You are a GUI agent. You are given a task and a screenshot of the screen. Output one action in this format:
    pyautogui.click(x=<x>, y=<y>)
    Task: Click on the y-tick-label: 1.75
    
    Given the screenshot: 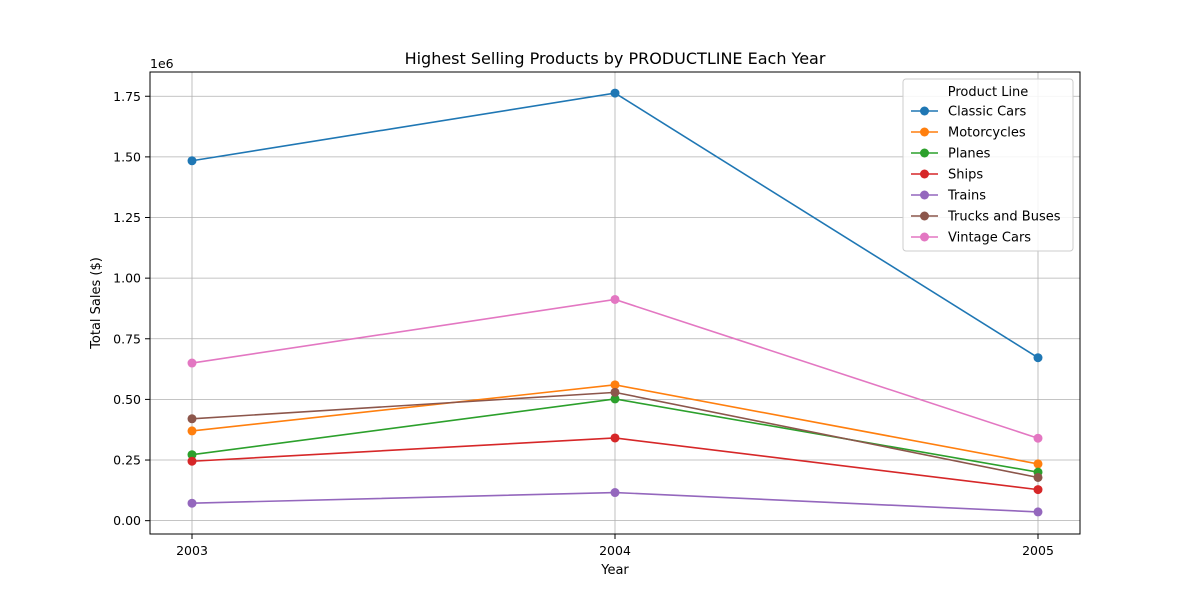 What is the action you would take?
    pyautogui.click(x=127, y=96)
    